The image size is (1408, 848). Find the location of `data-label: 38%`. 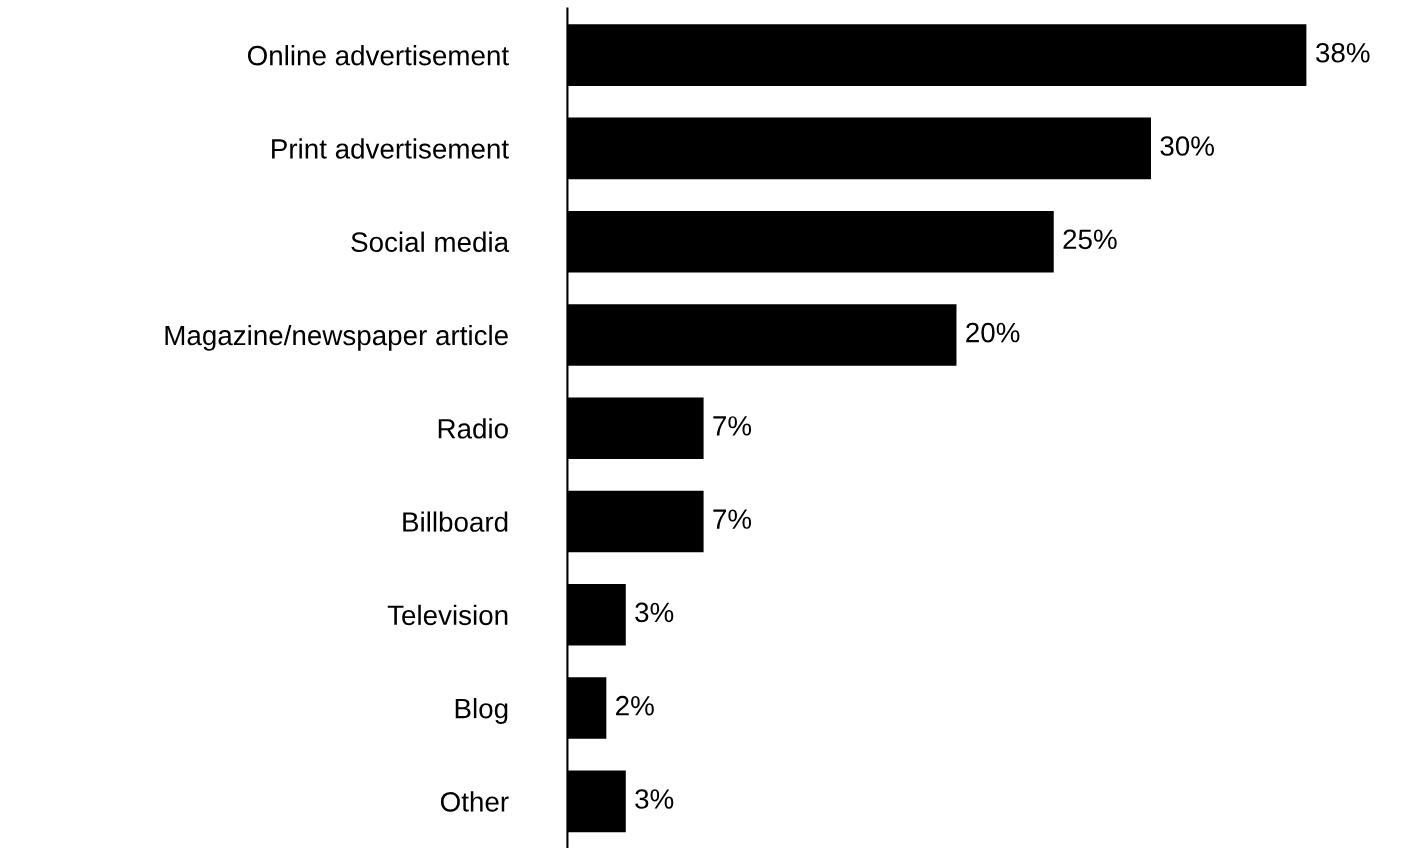

data-label: 38% is located at coordinates (1343, 52).